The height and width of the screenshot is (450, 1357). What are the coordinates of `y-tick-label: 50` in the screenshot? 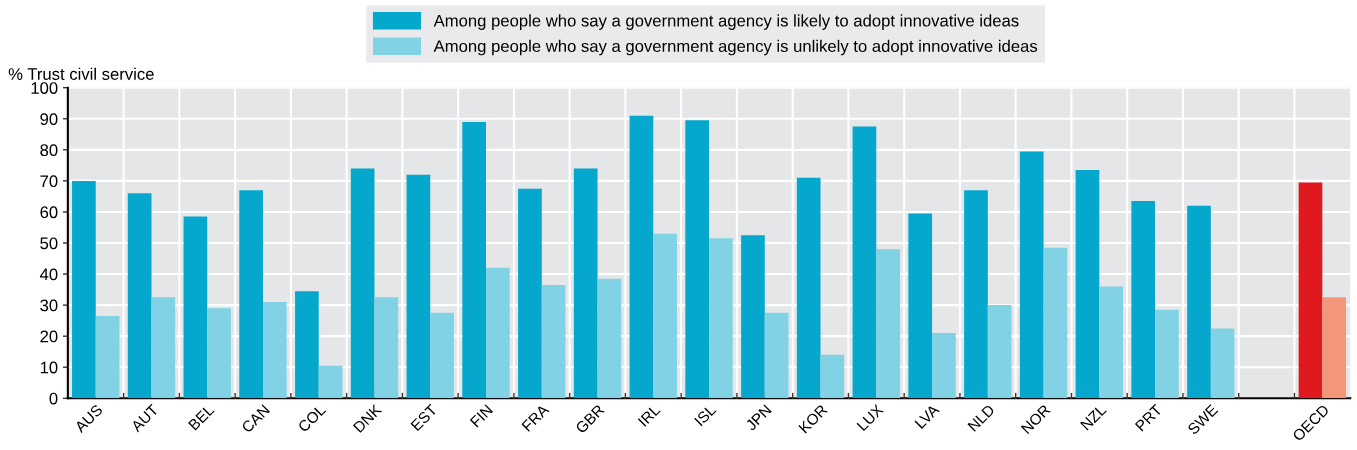 It's located at (49, 243).